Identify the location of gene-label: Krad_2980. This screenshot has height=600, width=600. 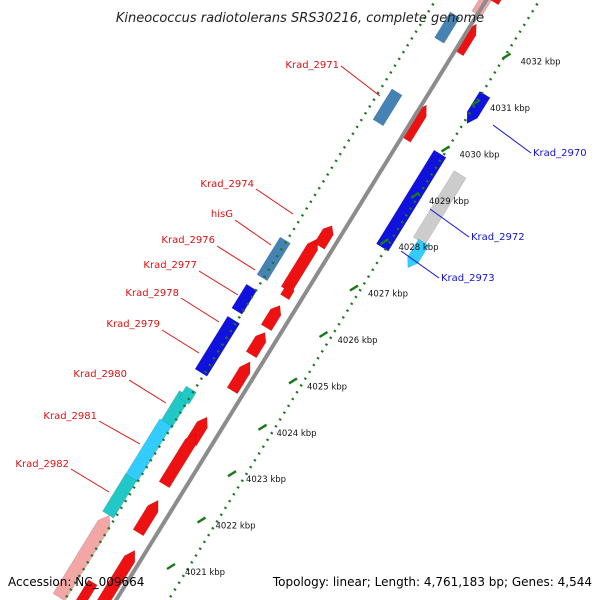
(100, 374).